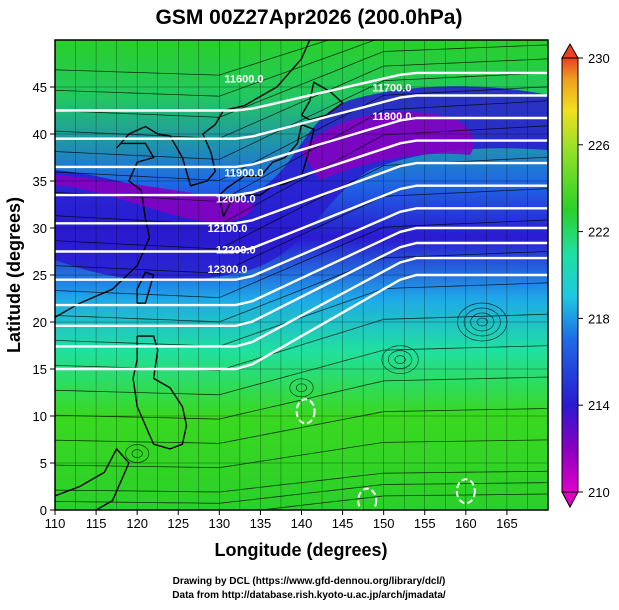 Image resolution: width=619 pixels, height=610 pixels. What do you see at coordinates (155, 198) in the screenshot?
I see `jet-core-west` at bounding box center [155, 198].